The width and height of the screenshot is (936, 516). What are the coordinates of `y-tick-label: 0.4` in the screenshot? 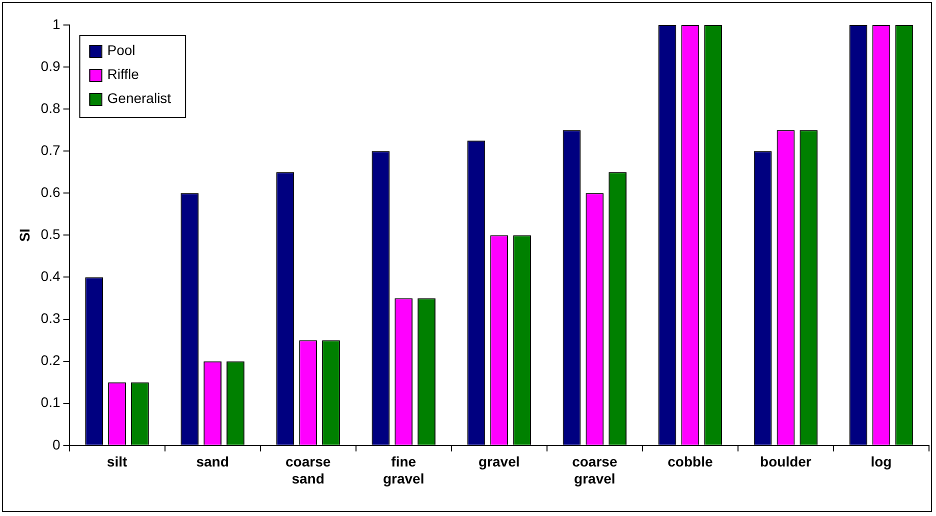 It's located at (50, 276).